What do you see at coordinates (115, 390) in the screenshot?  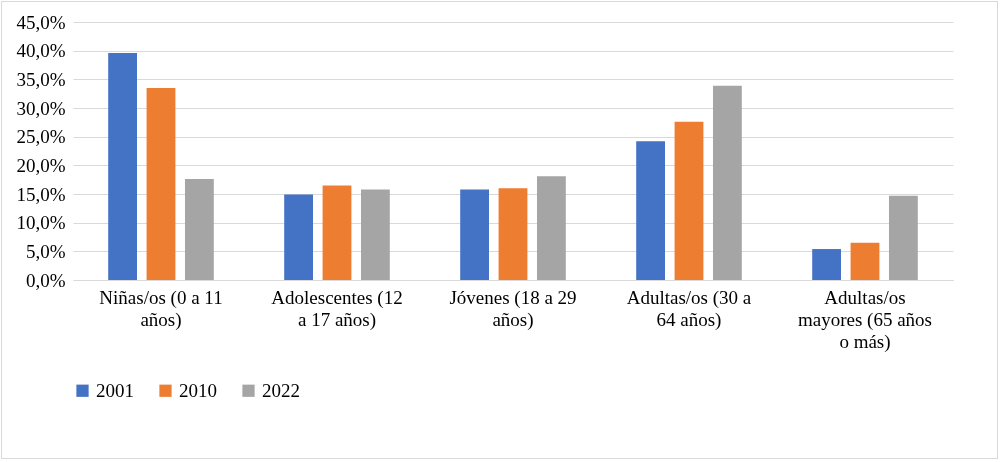 I see `legend-label: 2001` at bounding box center [115, 390].